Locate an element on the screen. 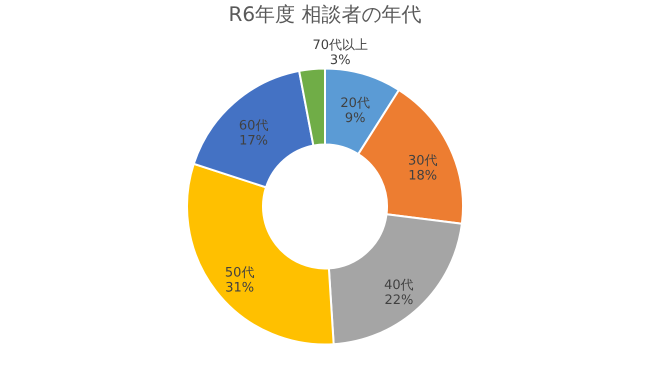  slice-label: 70代以上 is located at coordinates (340, 46).